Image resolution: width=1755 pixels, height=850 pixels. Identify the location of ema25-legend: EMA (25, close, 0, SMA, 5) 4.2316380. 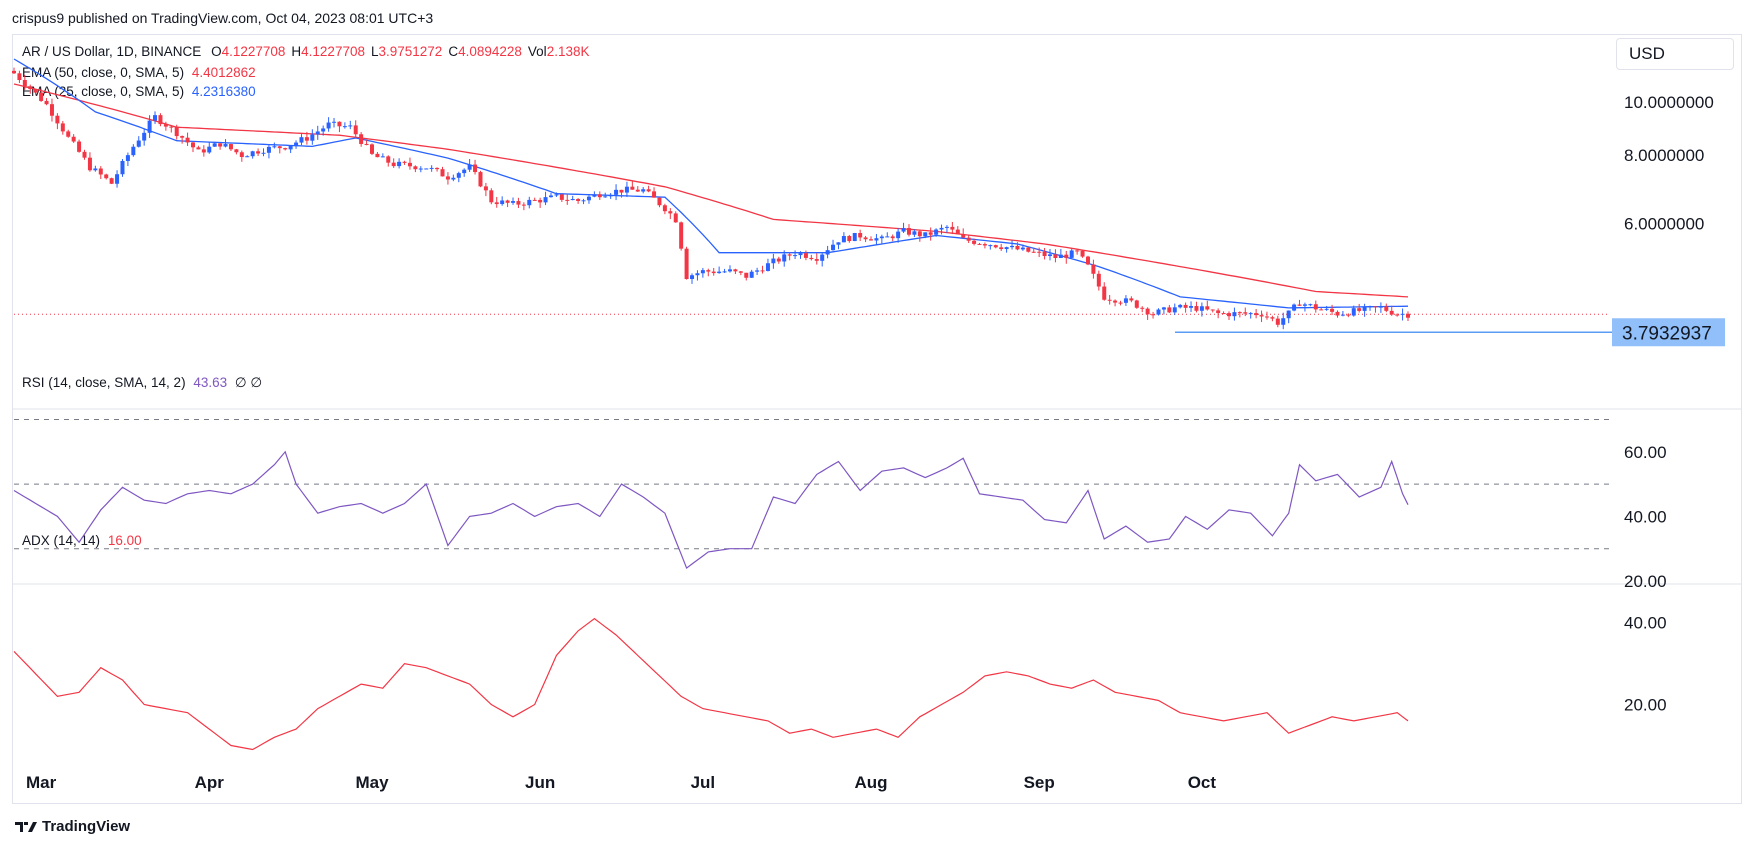
(139, 91).